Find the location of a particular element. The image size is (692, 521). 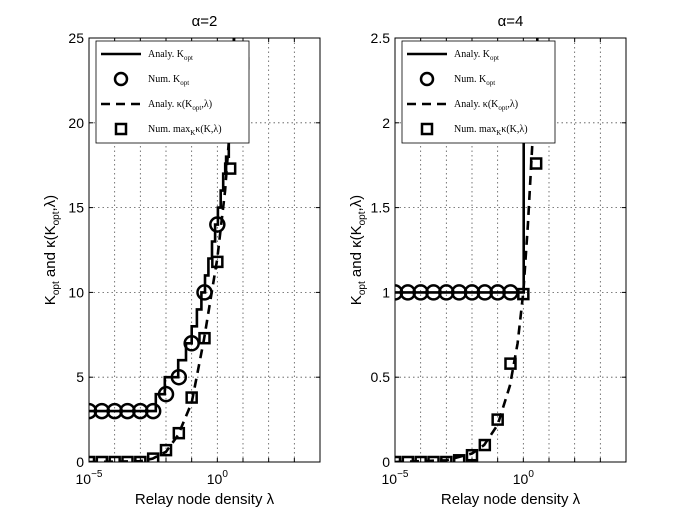

y-tick-label: 1 is located at coordinates (386, 292).